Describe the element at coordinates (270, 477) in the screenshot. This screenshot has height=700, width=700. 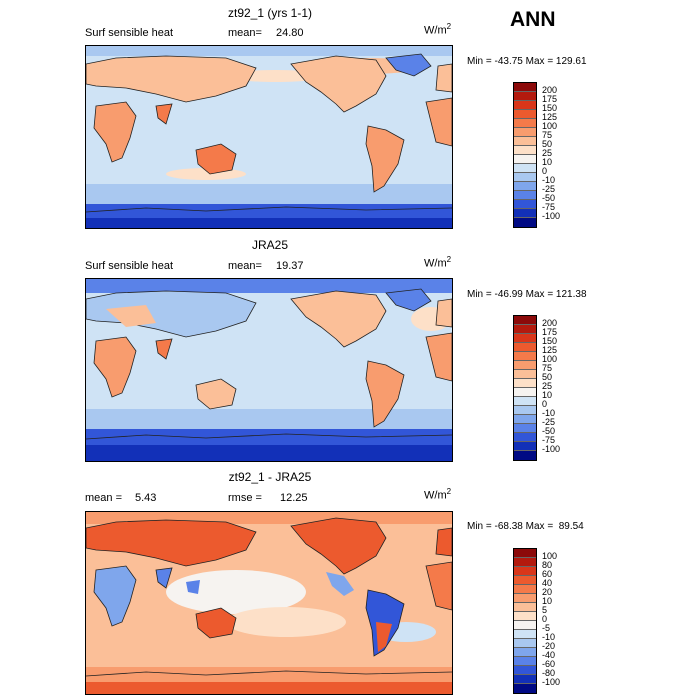
I see `panel-3-title: zt92_1 - JRA25` at that location.